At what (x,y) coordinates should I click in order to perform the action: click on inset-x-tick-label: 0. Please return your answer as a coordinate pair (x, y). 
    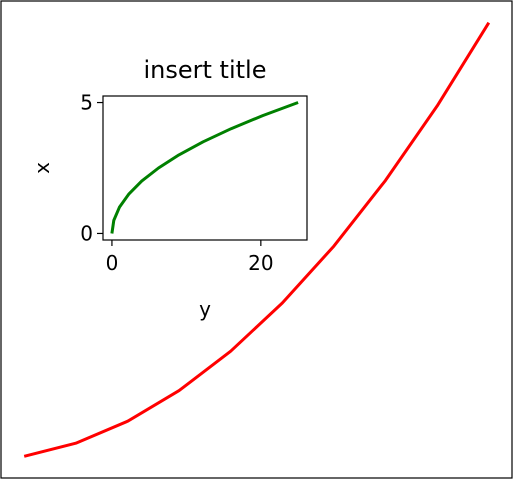
    Looking at the image, I should click on (112, 263).